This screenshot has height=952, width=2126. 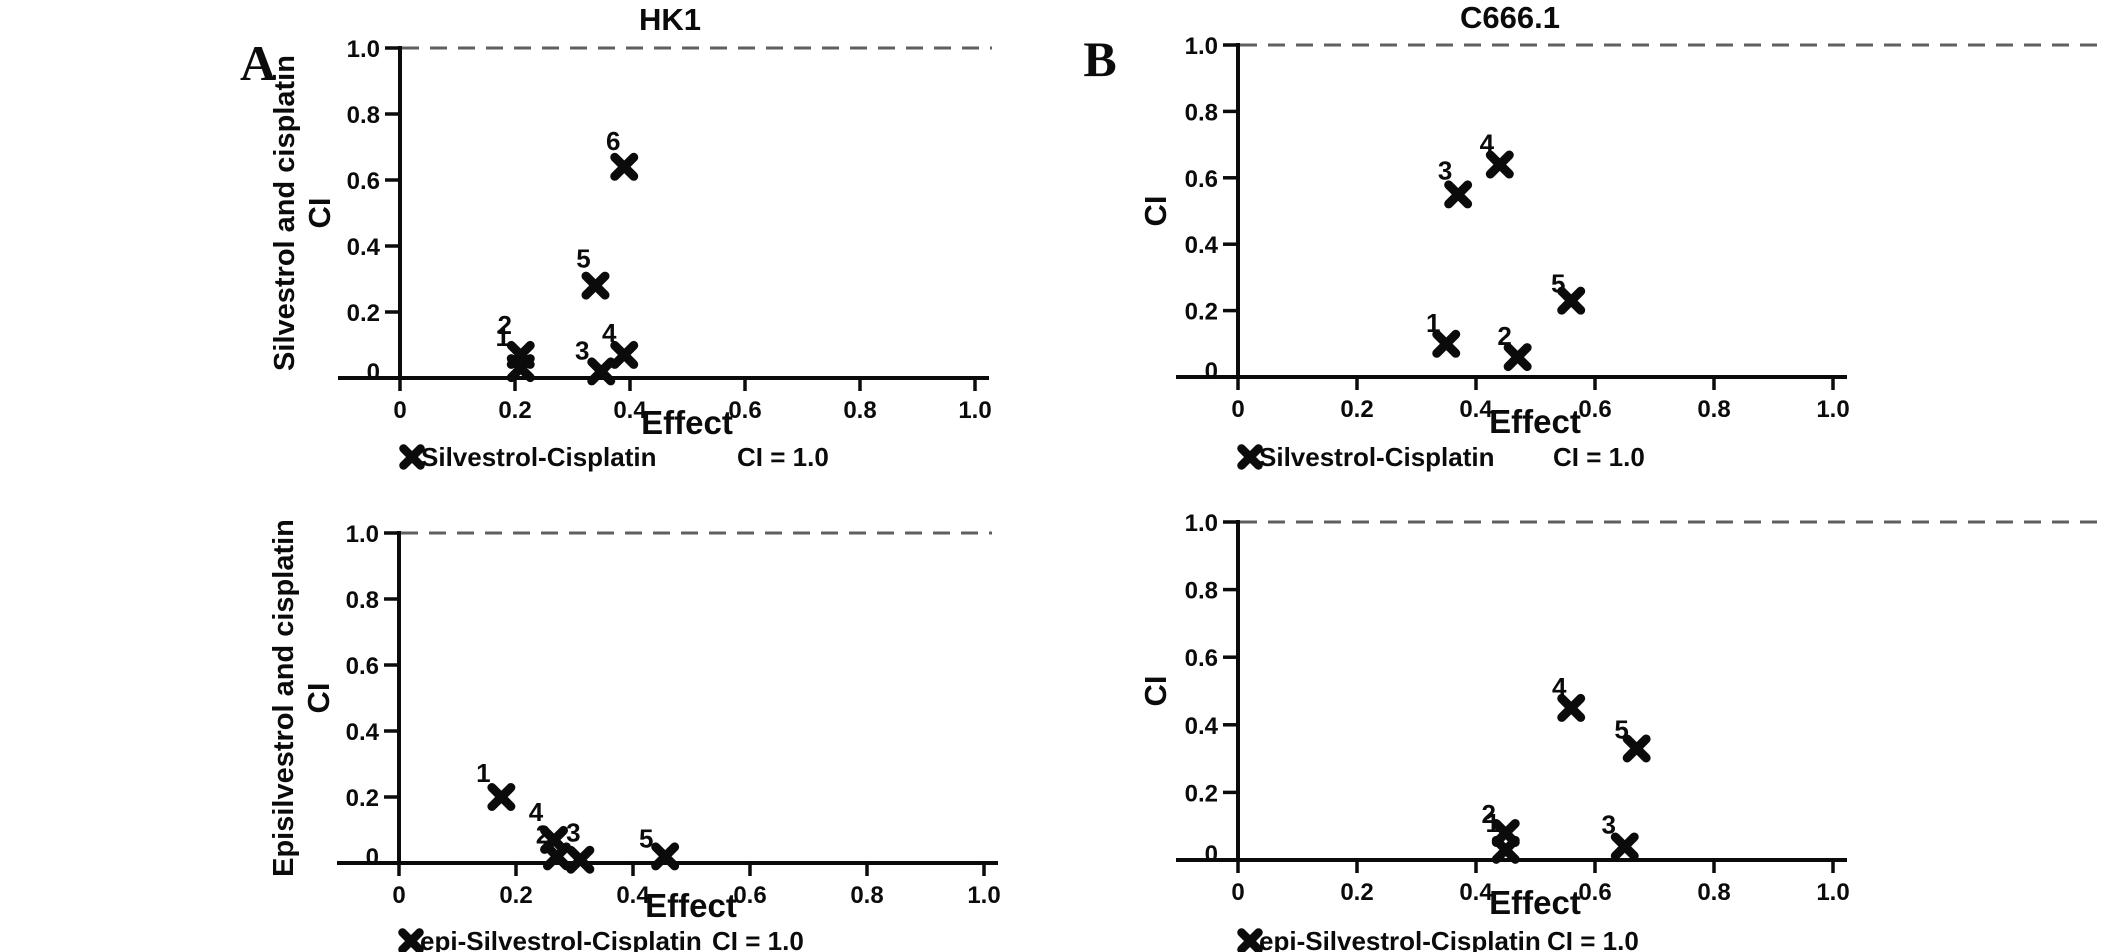 What do you see at coordinates (1438, 939) in the screenshot?
I see `legend: epi-Silvestrol-Cisplatin CI = 1.0` at bounding box center [1438, 939].